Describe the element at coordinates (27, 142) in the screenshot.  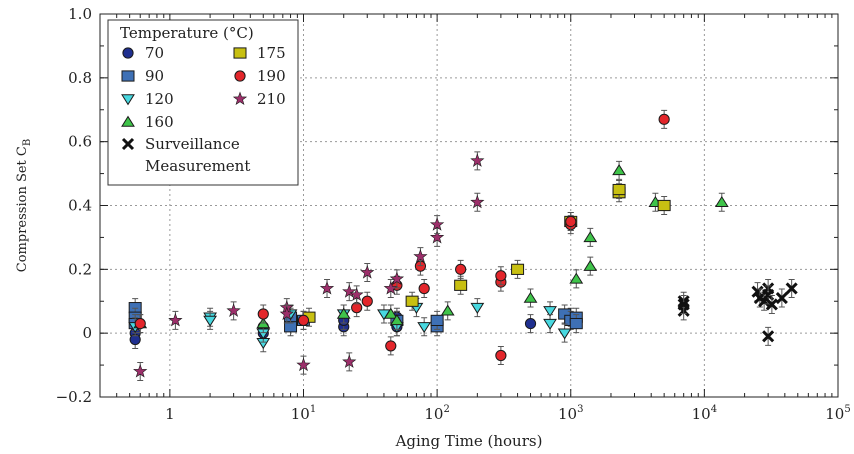
I see `y-axis-label-subscript: B` at that location.